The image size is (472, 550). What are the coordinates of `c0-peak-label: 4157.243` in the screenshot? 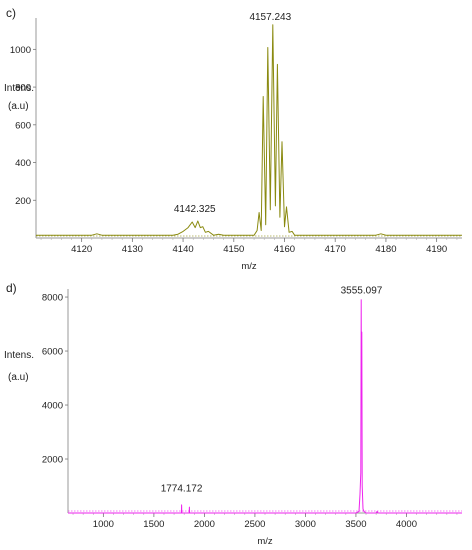 It's located at (270, 17).